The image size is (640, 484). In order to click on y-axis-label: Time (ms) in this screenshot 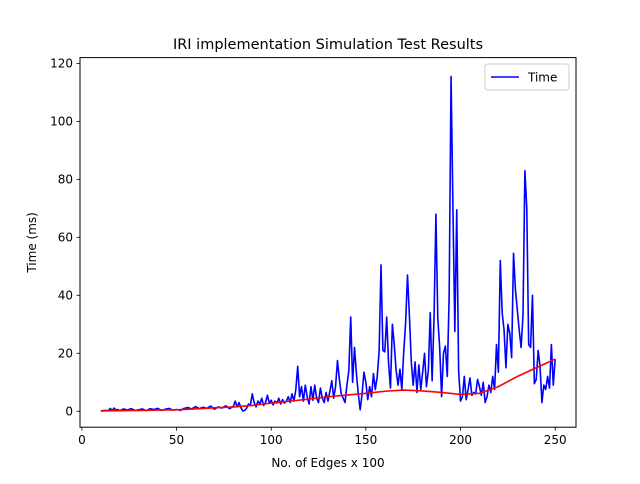, I will do `click(32, 243)`.